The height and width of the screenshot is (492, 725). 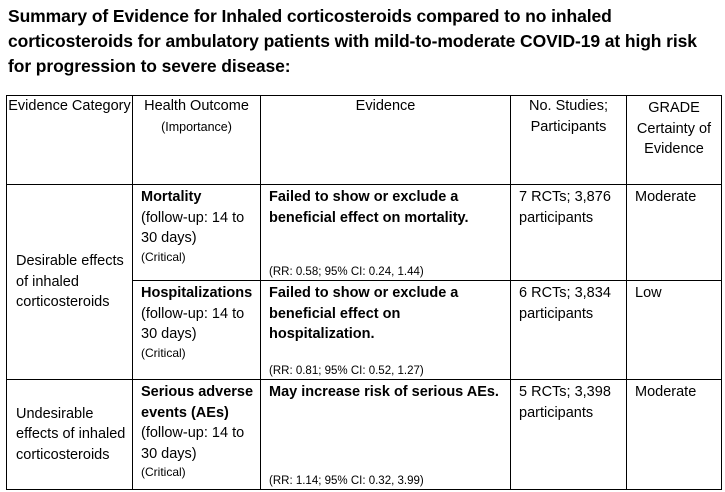 What do you see at coordinates (674, 140) in the screenshot?
I see `header-grade: GRADE Certainty of Evidence` at bounding box center [674, 140].